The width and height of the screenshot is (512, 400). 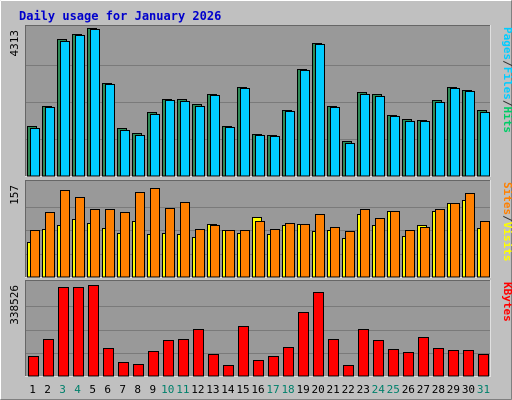 What do you see at coordinates (423, 389) in the screenshot?
I see `x-tick-label-27: 27` at bounding box center [423, 389].